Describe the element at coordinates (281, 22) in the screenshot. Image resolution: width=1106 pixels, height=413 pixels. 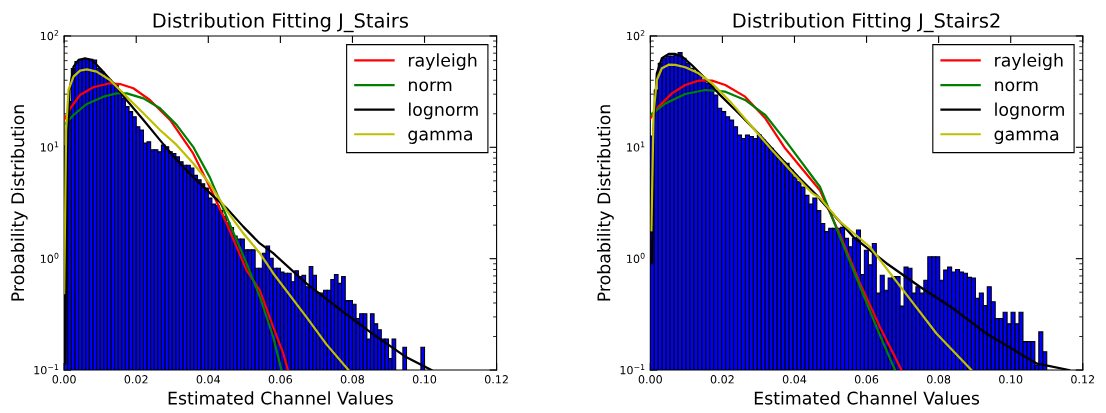
I see `chart-title: Distribution Fitting J_Stairs` at that location.